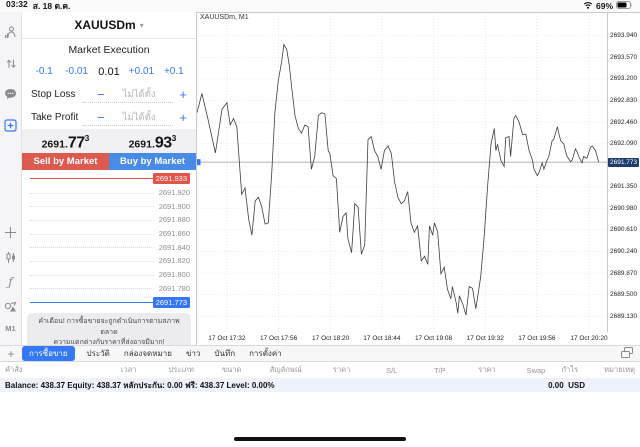 This screenshot has height=447, width=640. Describe the element at coordinates (588, 6) in the screenshot. I see `wifi-icon` at that location.